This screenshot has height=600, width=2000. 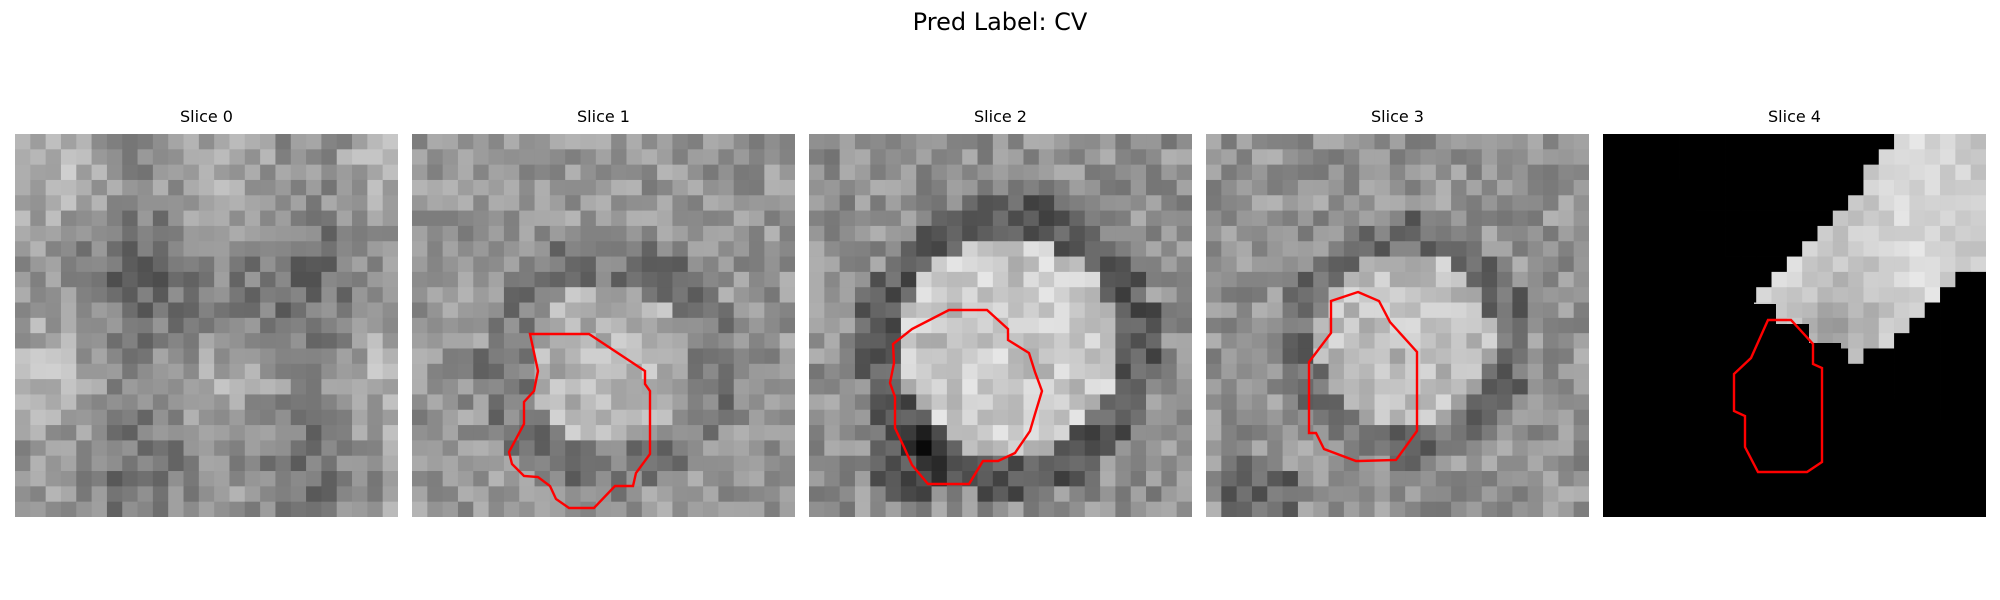 What do you see at coordinates (1000, 117) in the screenshot?
I see `slice-title: Slice 2` at bounding box center [1000, 117].